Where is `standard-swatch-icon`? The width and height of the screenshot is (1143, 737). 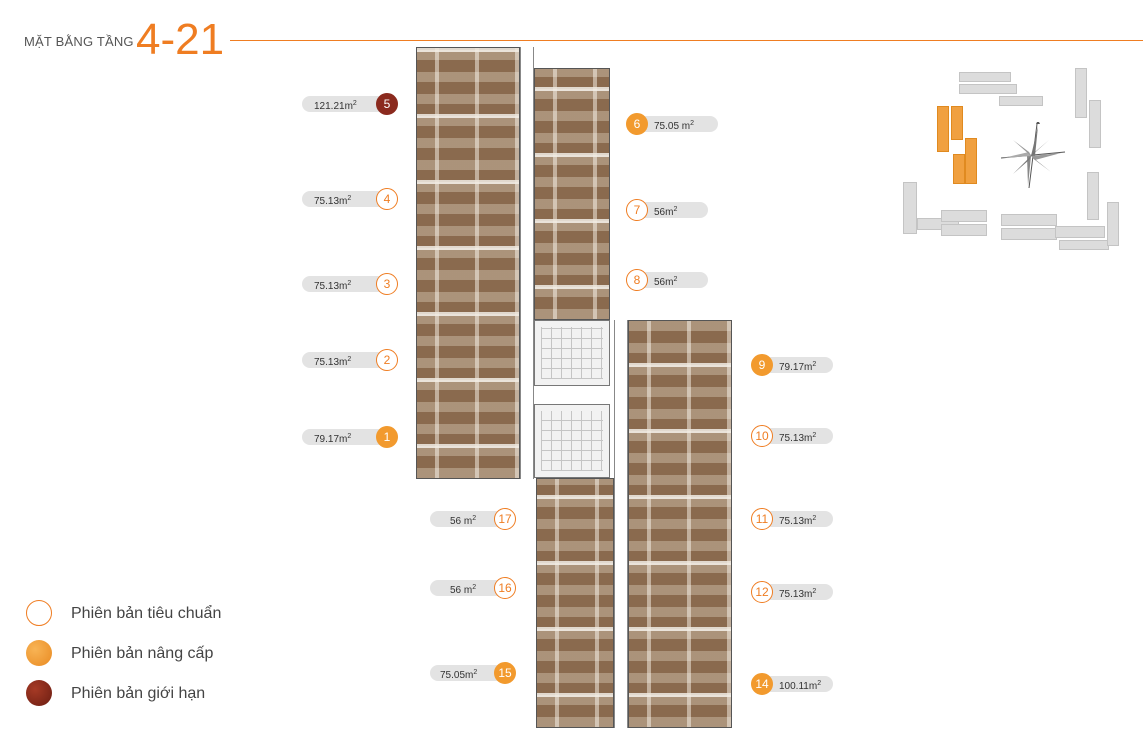 standard-swatch-icon is located at coordinates (39, 613).